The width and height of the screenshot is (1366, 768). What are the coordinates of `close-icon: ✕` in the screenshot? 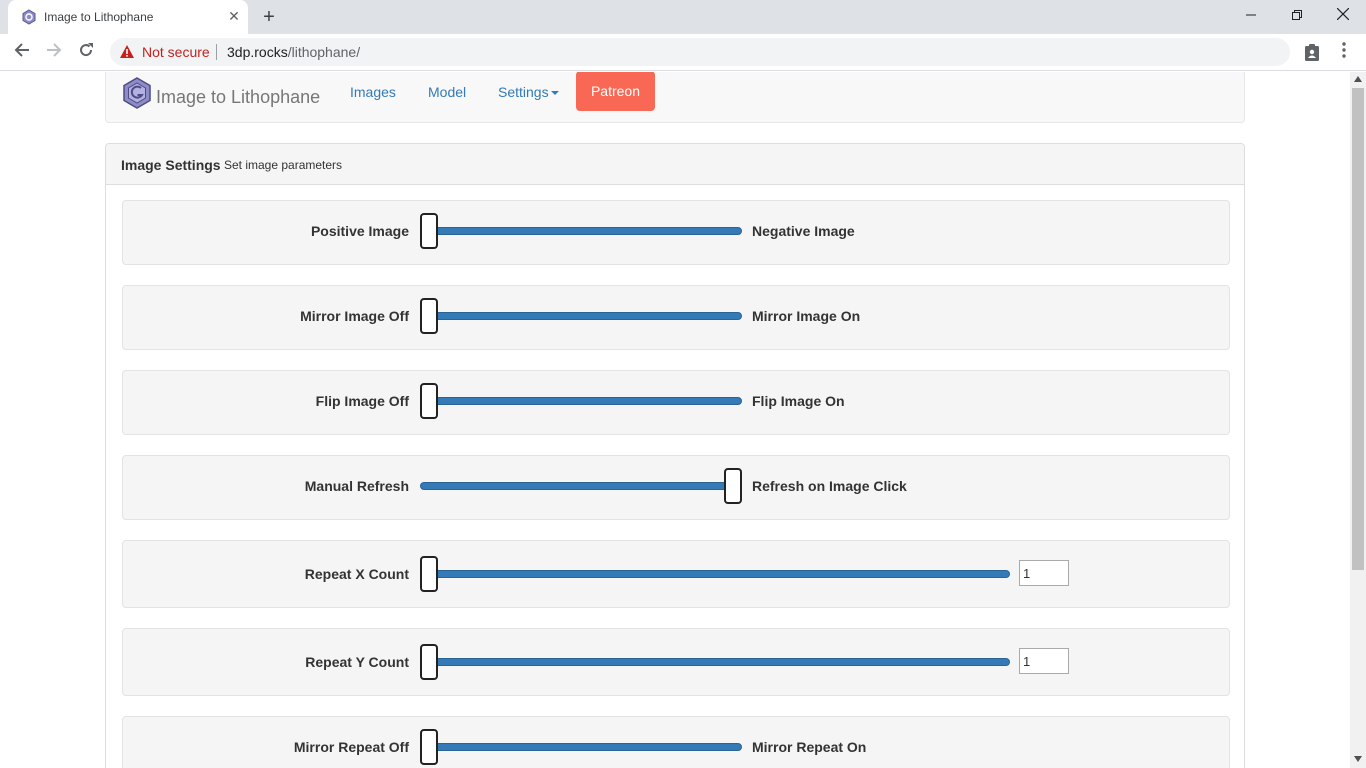 It's located at (234, 16).